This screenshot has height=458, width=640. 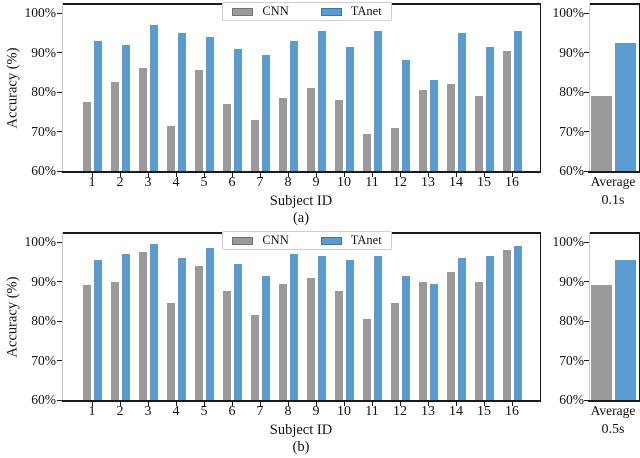 I want to click on average-sublabel: 0.1s, so click(x=613, y=200).